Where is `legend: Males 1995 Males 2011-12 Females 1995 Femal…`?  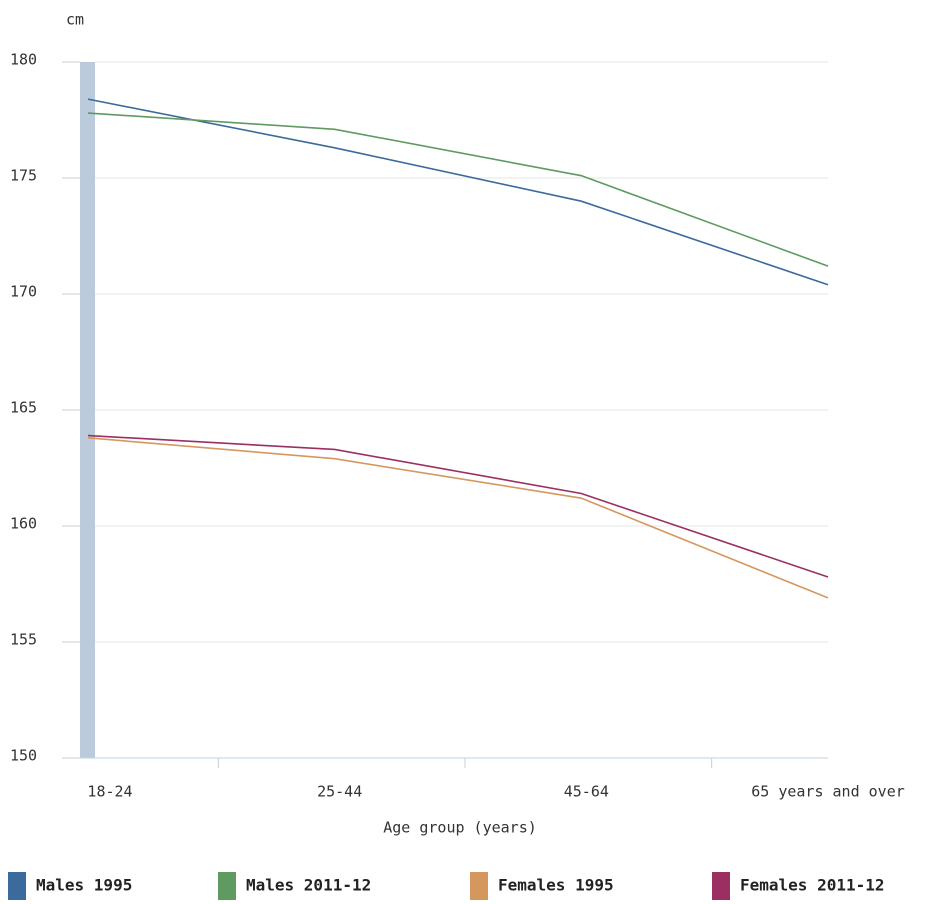
legend: Males 1995 Males 2011-12 Females 1995 Femal… is located at coordinates (446, 886).